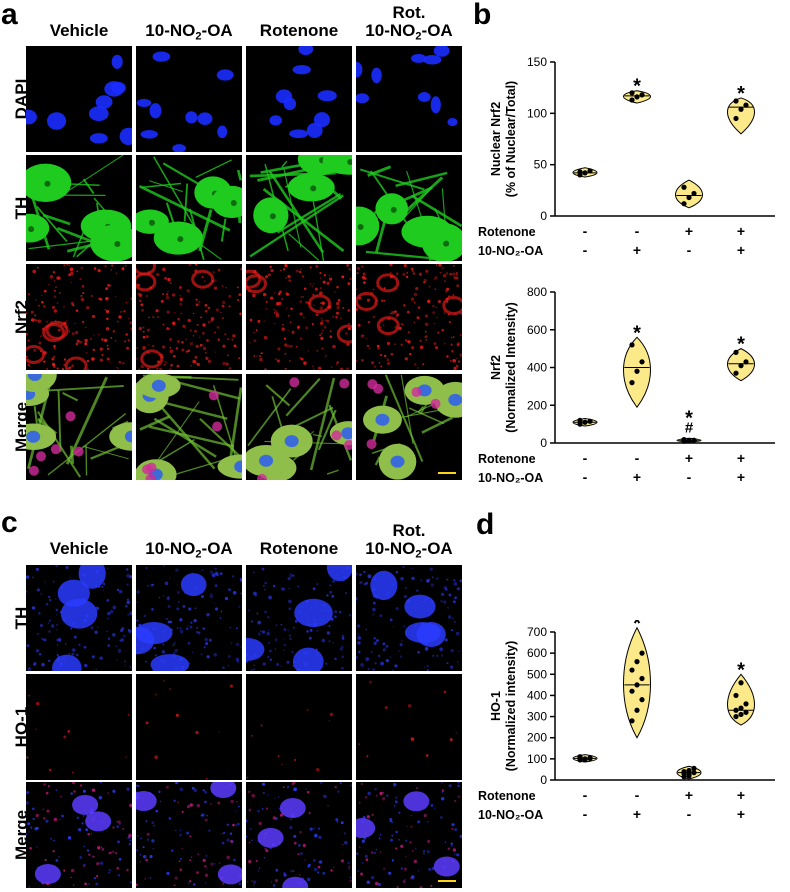 This screenshot has height=892, width=790. I want to click on y-tick-label: 50, so click(541, 165).